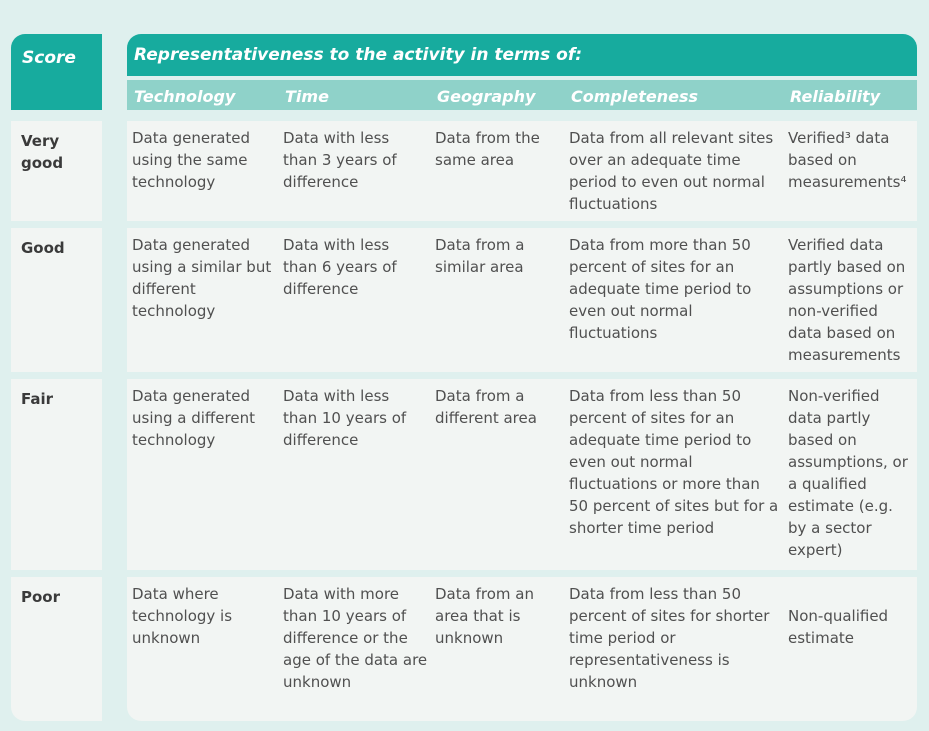 This screenshot has height=731, width=929. Describe the element at coordinates (487, 149) in the screenshot. I see `geography-cell: Data from the same area` at that location.